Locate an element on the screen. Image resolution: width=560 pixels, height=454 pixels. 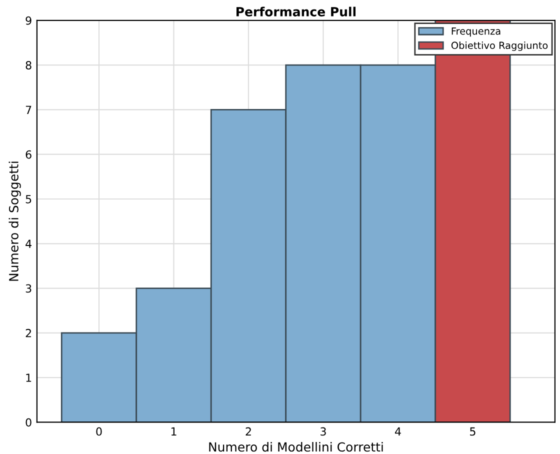
y-tick-label: 2 is located at coordinates (28, 333).